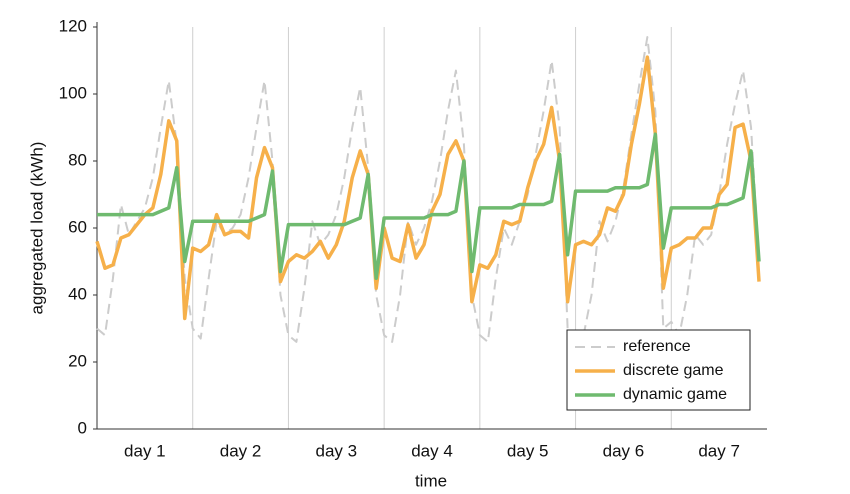  I want to click on x-tick-label: day 1, so click(145, 450).